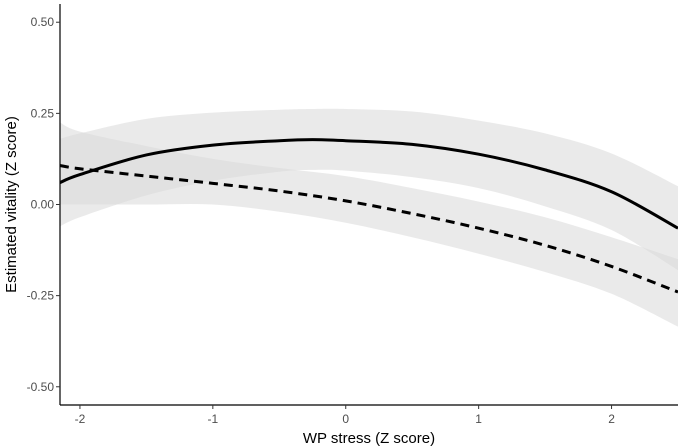 The height and width of the screenshot is (448, 680). I want to click on x-axis-title: WP stress (Z score), so click(369, 438).